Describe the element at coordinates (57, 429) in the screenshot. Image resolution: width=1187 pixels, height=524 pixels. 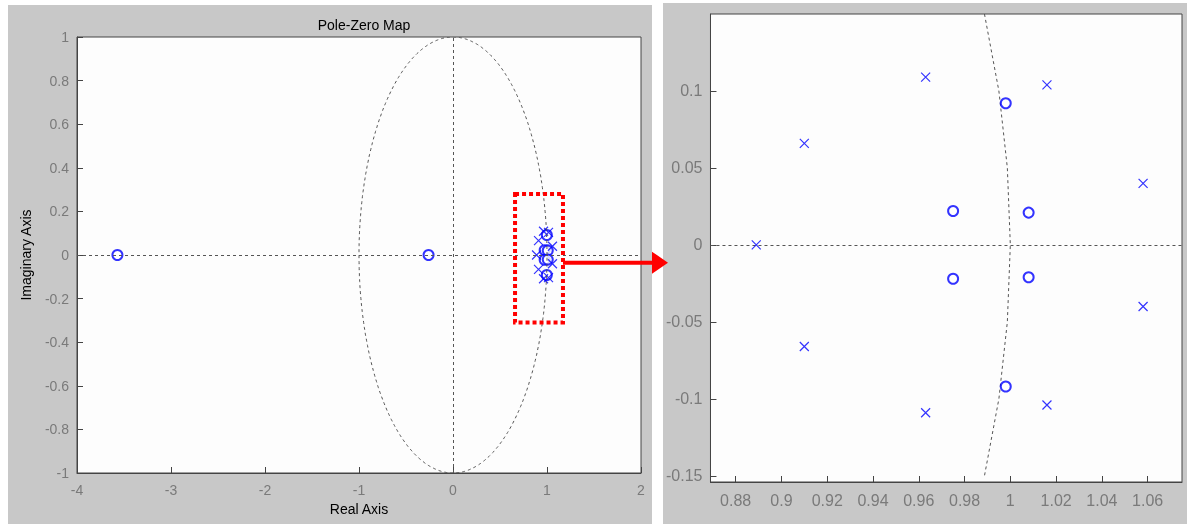
I see `y-tick-label: -0.8` at that location.